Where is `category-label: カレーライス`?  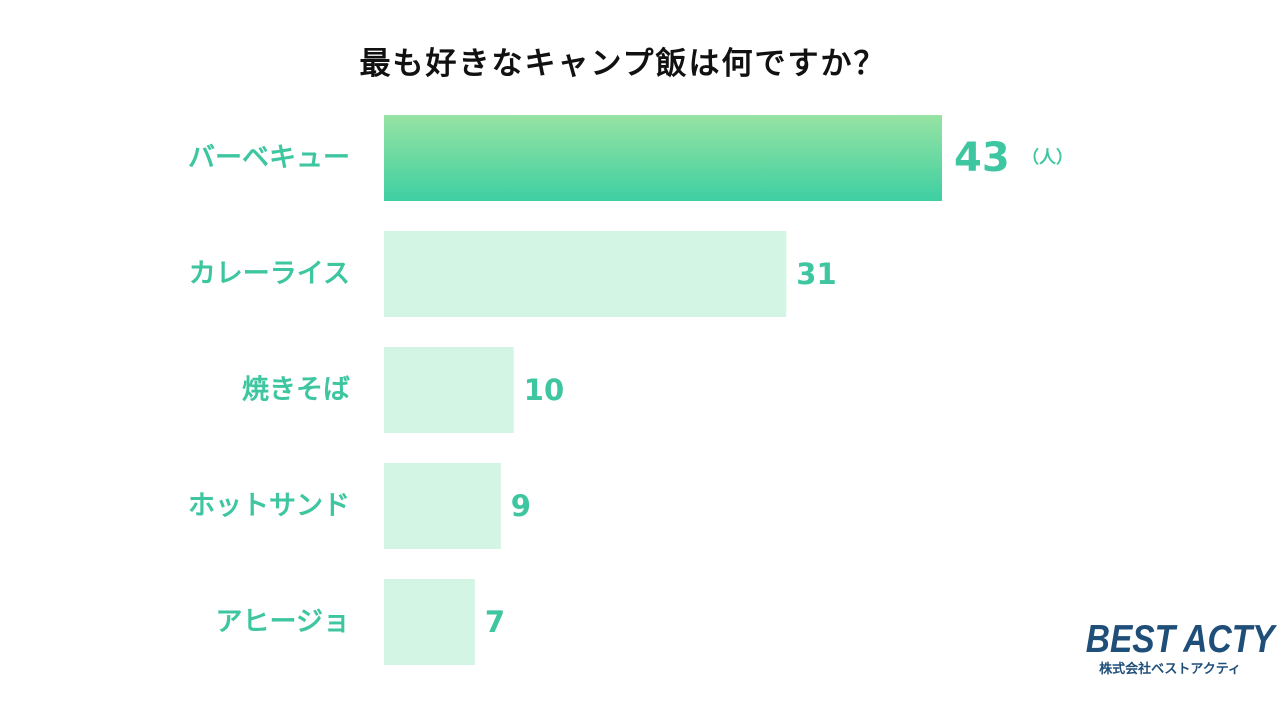
category-label: カレーライス is located at coordinates (269, 274).